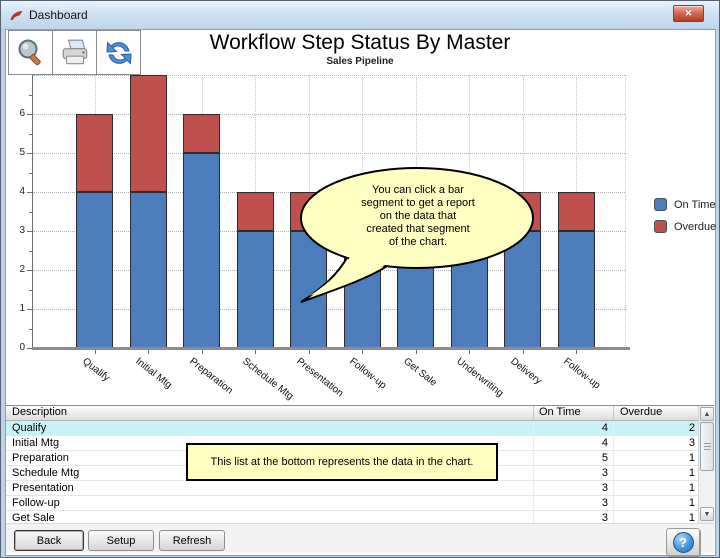 The height and width of the screenshot is (558, 720). What do you see at coordinates (49, 540) in the screenshot?
I see `back-button: Back` at bounding box center [49, 540].